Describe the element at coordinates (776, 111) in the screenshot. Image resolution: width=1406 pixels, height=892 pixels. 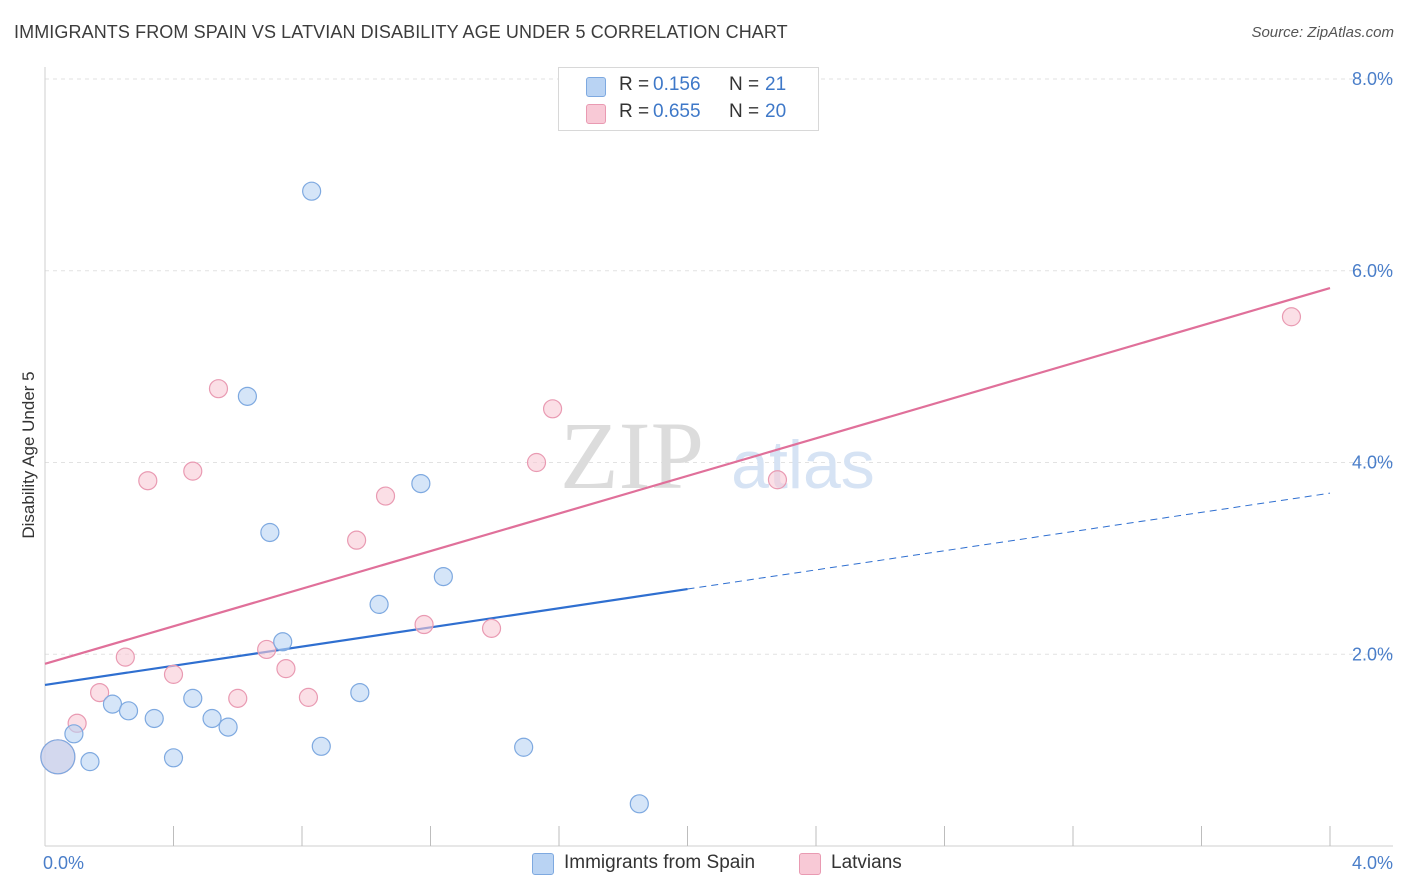
I see `n-value: 20` at that location.